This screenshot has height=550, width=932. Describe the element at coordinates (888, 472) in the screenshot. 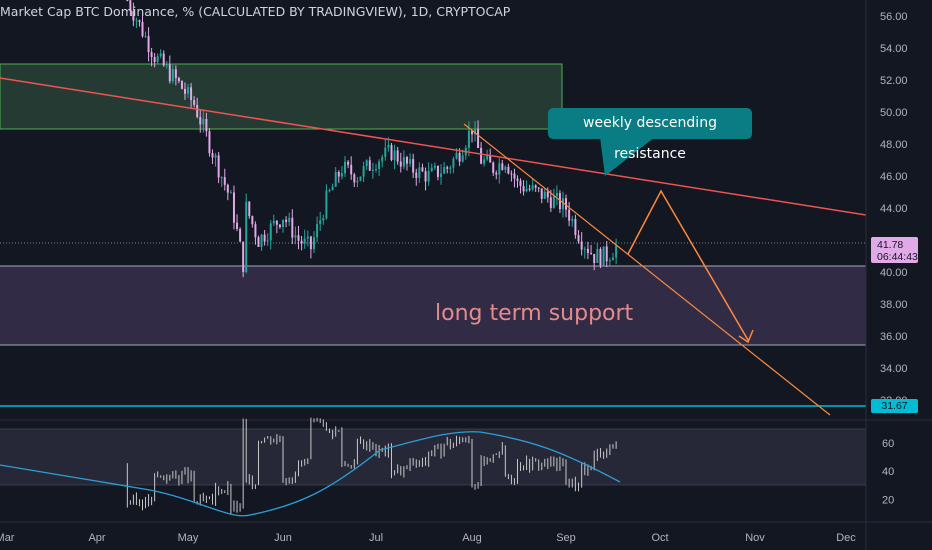

I see `indicator-axis: 60 40 20` at that location.